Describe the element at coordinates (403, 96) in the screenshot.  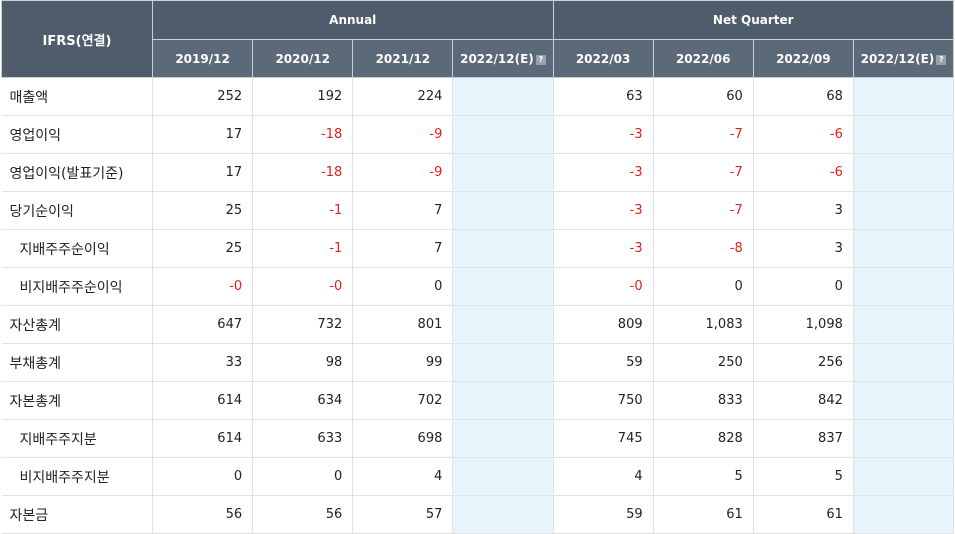
I see `value-cell: 224` at that location.